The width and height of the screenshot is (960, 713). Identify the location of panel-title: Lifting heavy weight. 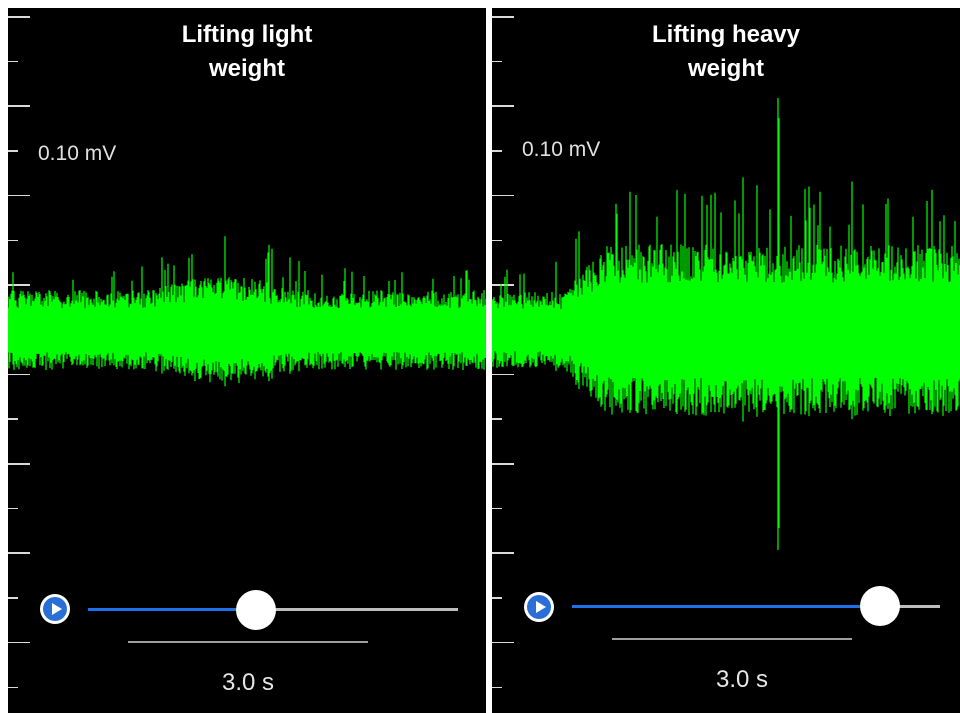
(726, 51).